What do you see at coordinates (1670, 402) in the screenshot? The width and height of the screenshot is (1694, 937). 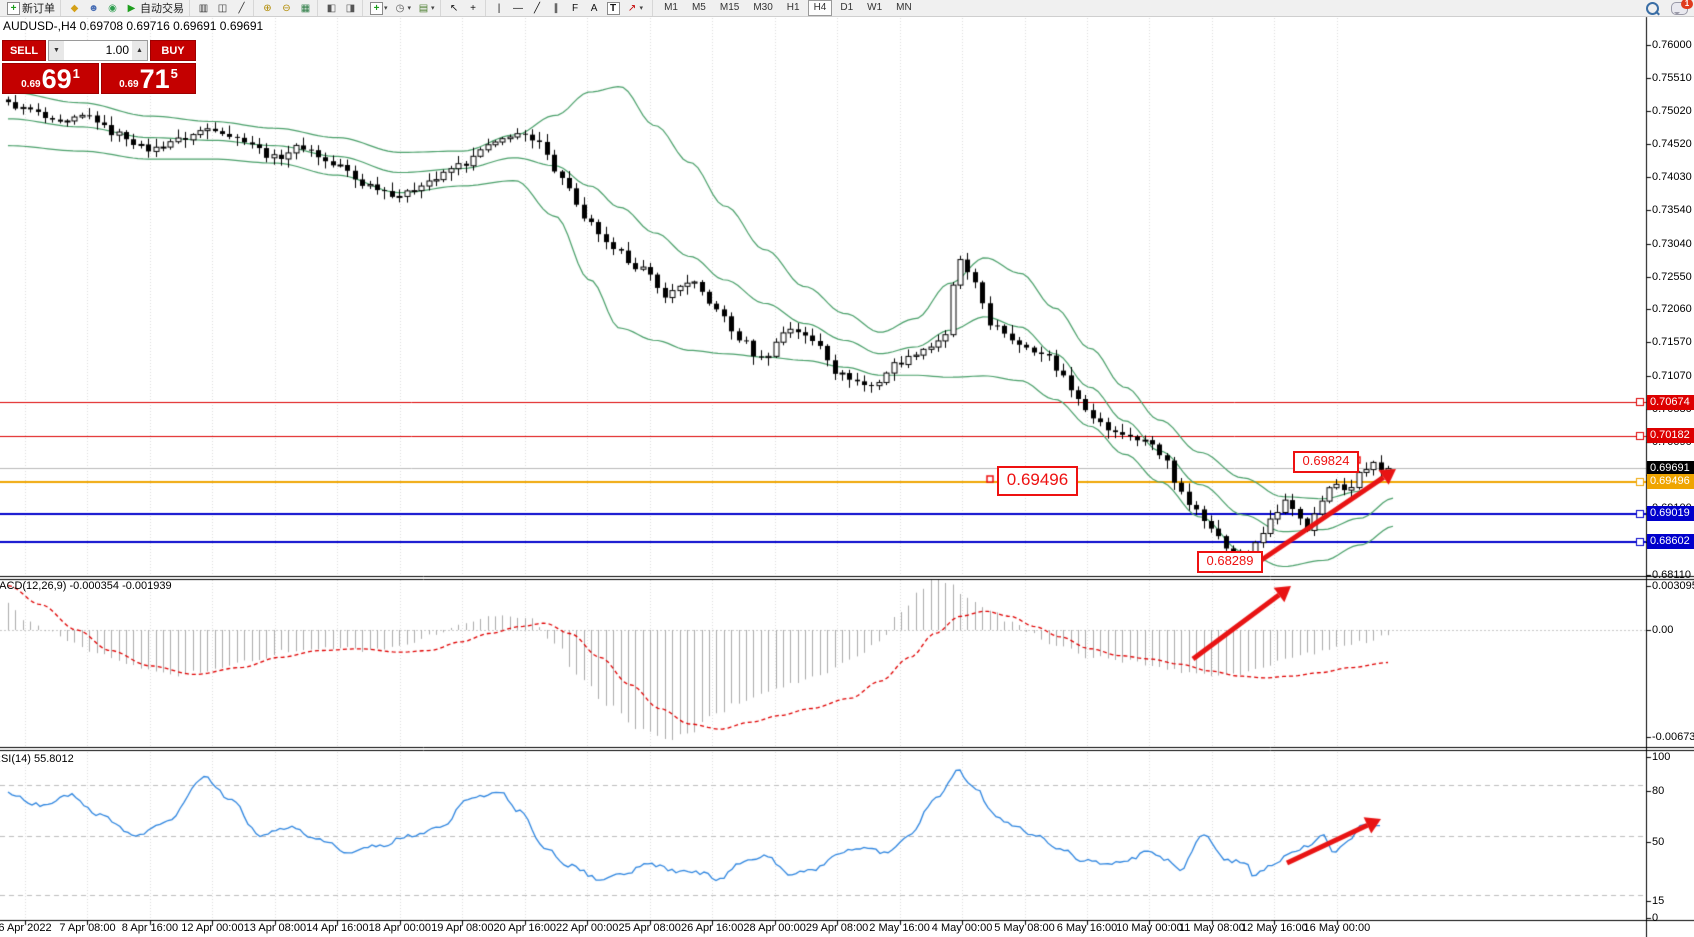 I see `price-tag: 0.70674` at bounding box center [1670, 402].